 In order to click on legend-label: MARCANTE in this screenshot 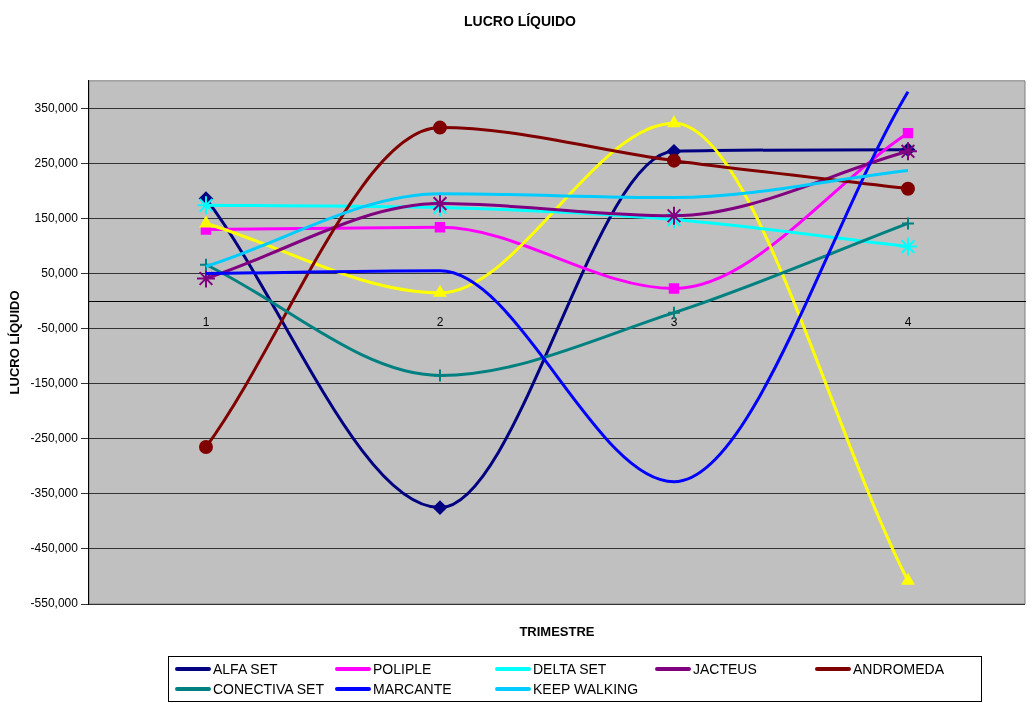, I will do `click(412, 689)`.